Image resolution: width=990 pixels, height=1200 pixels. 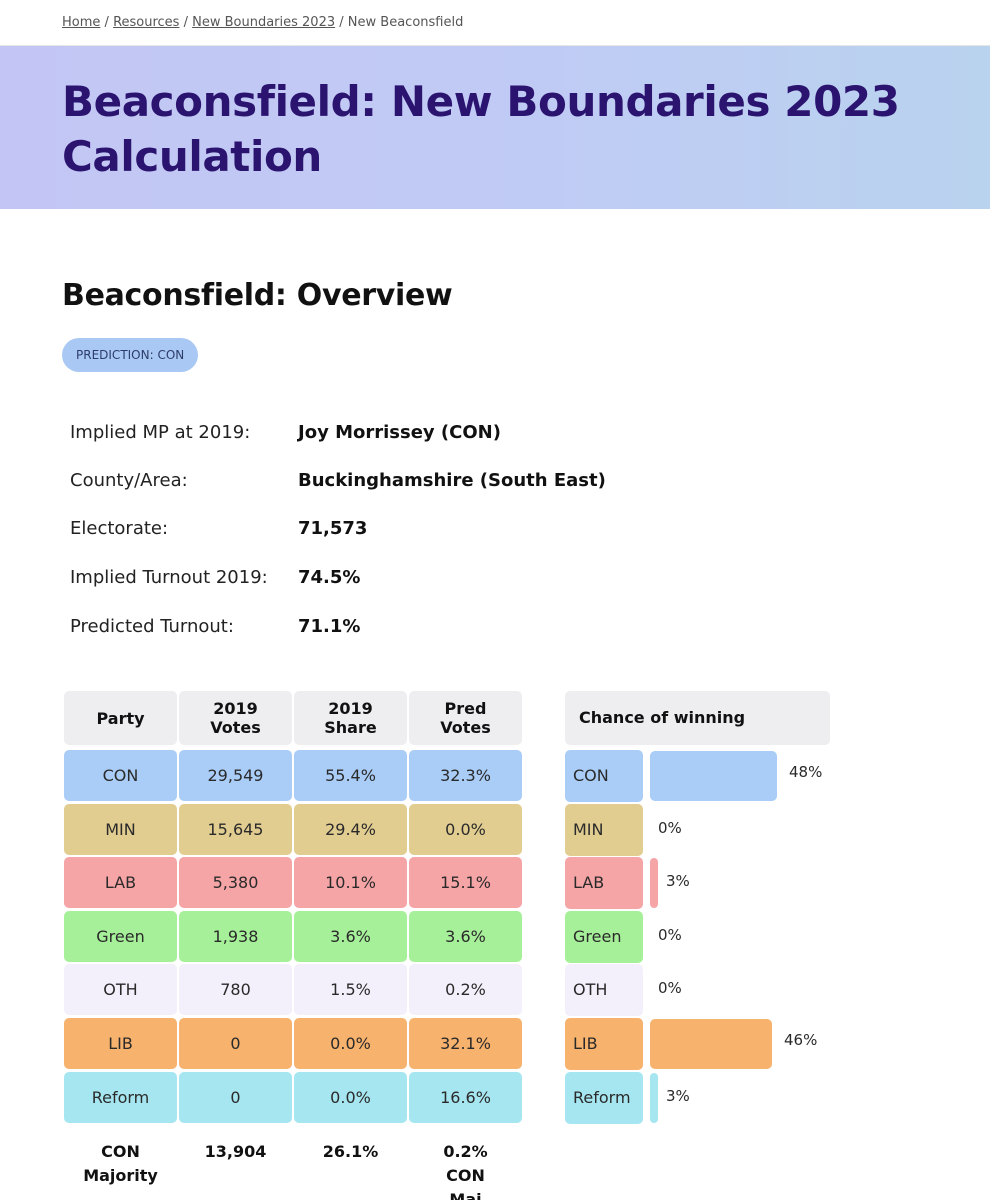 I want to click on breadcrumb-current: New Beaconsfield, so click(x=405, y=22).